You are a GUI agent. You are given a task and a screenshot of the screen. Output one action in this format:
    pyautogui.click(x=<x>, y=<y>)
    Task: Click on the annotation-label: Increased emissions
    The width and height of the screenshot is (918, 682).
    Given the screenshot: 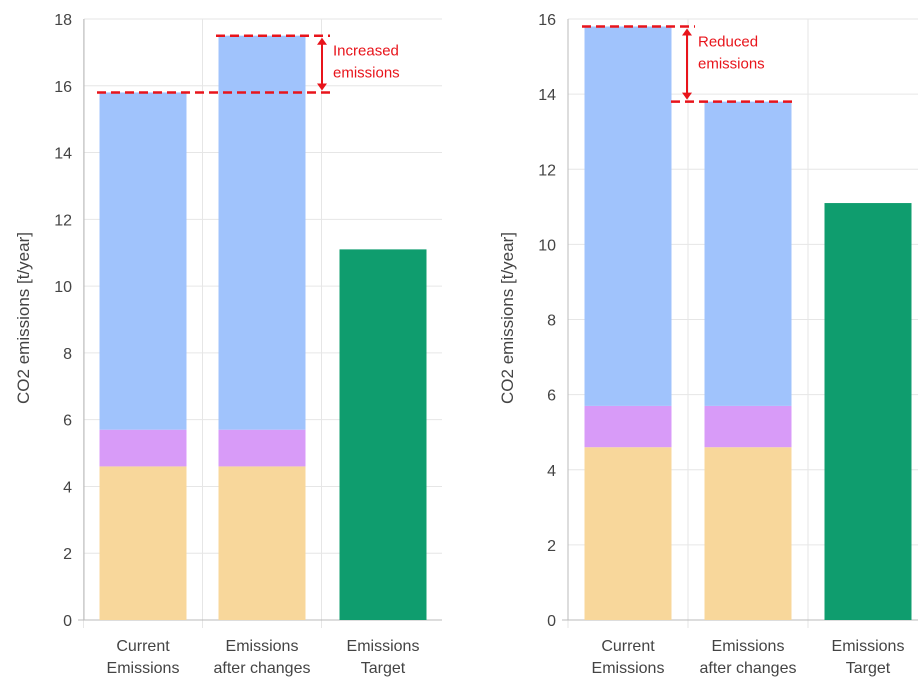 What is the action you would take?
    pyautogui.click(x=366, y=62)
    